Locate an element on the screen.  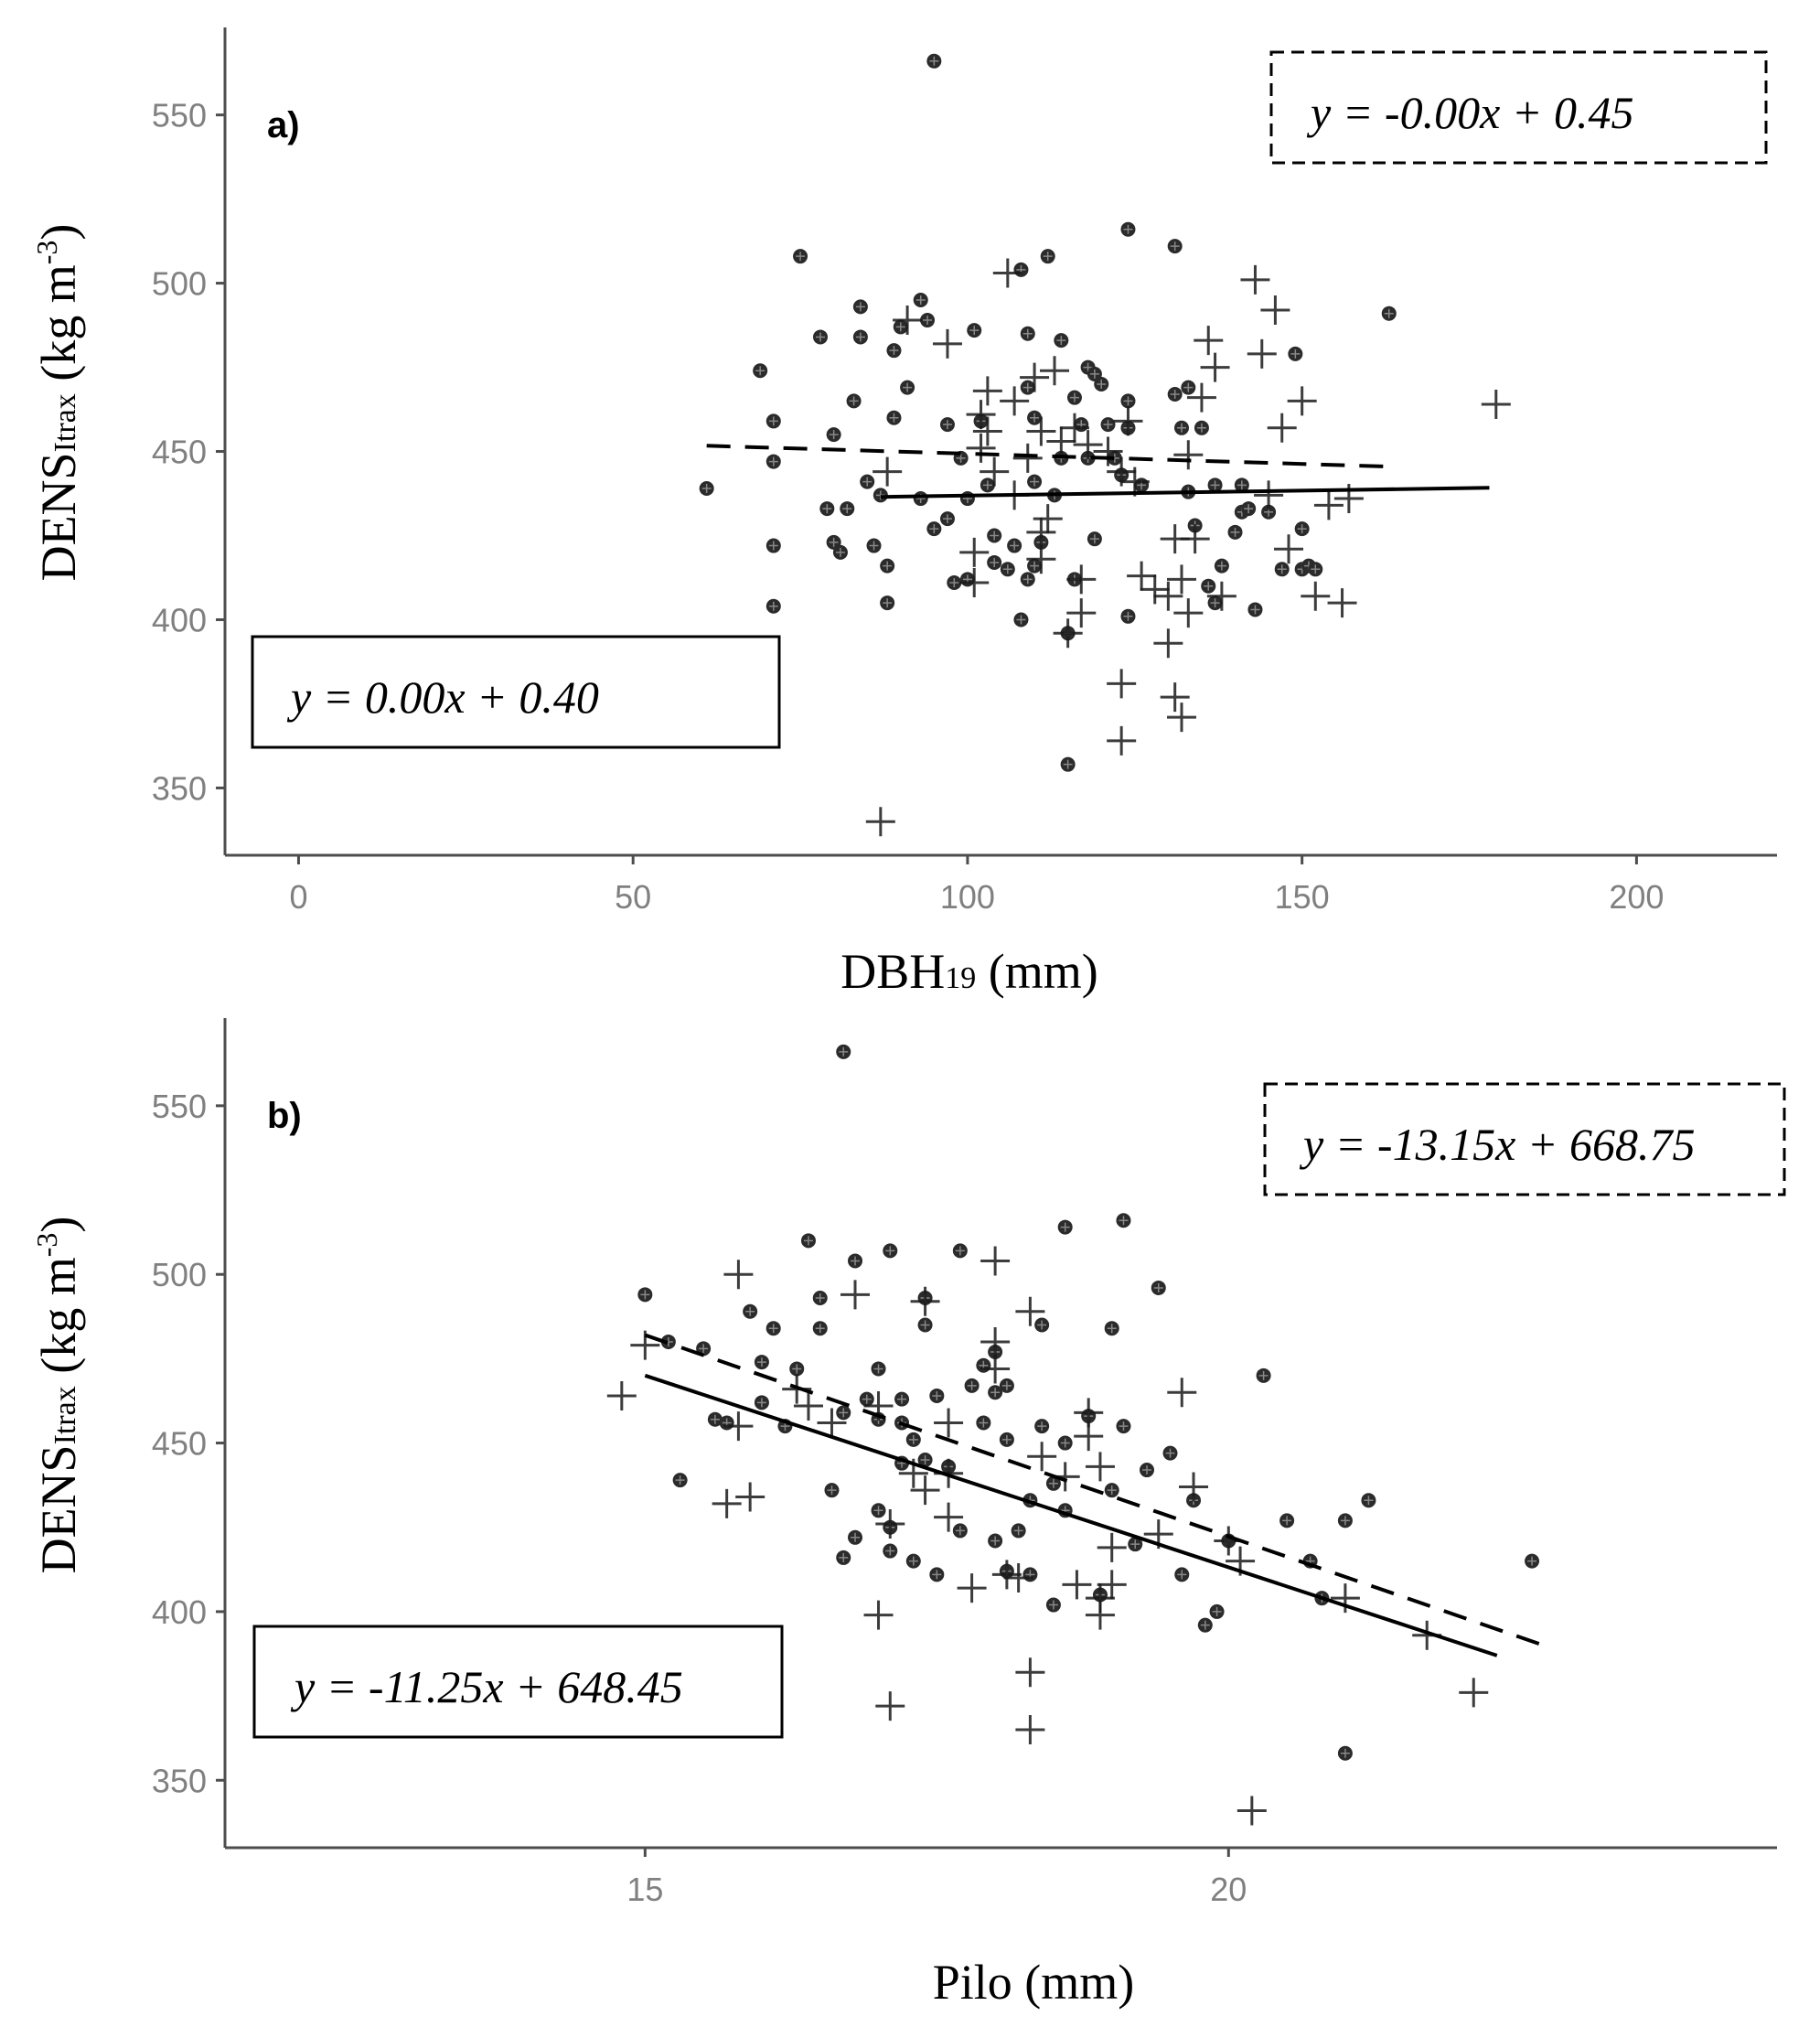
x-tick-label: 15 is located at coordinates (644, 1889).